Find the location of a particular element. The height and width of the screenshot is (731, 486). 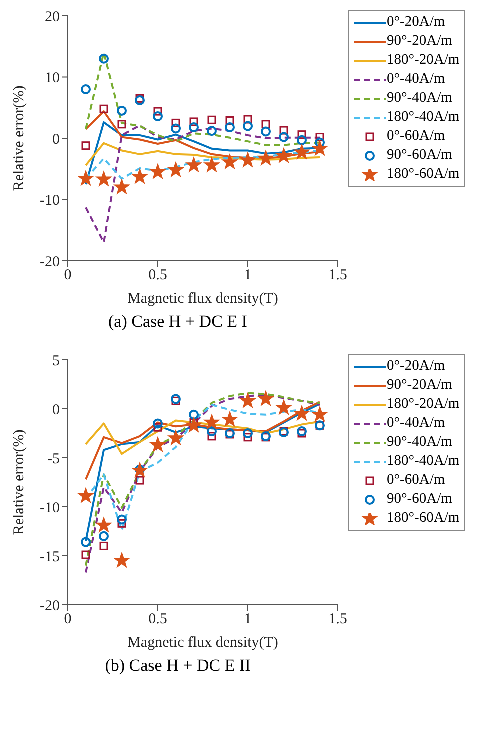

text: (a) Case H + DC E I is located at coordinates (178, 322).